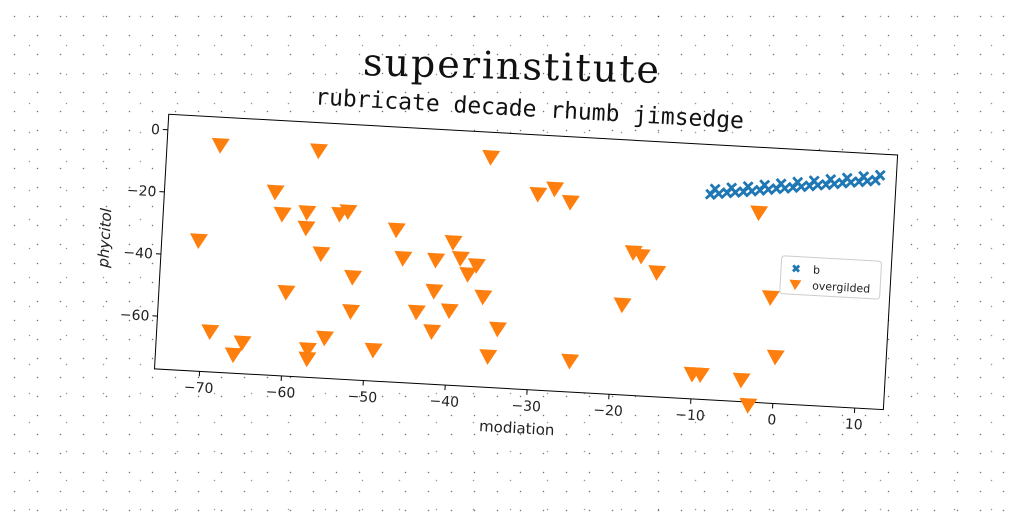  What do you see at coordinates (280, 393) in the screenshot?
I see `x-tick-label: −60` at bounding box center [280, 393].